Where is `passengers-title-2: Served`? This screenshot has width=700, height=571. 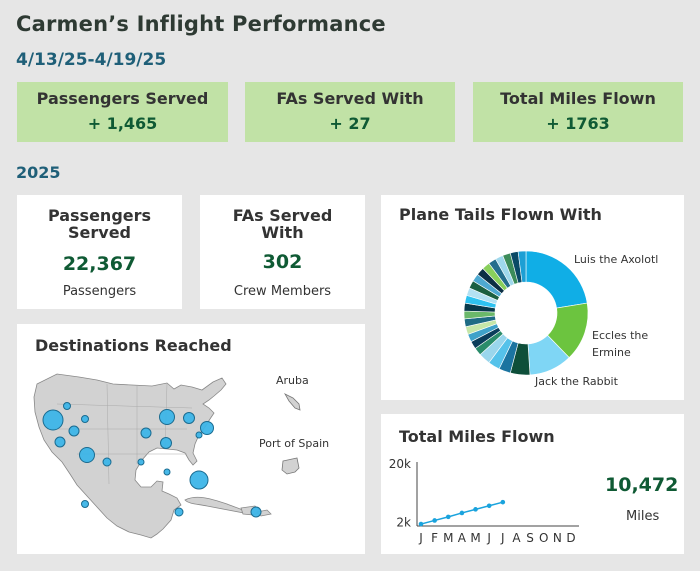 passengers-title-2: Served is located at coordinates (99, 232).